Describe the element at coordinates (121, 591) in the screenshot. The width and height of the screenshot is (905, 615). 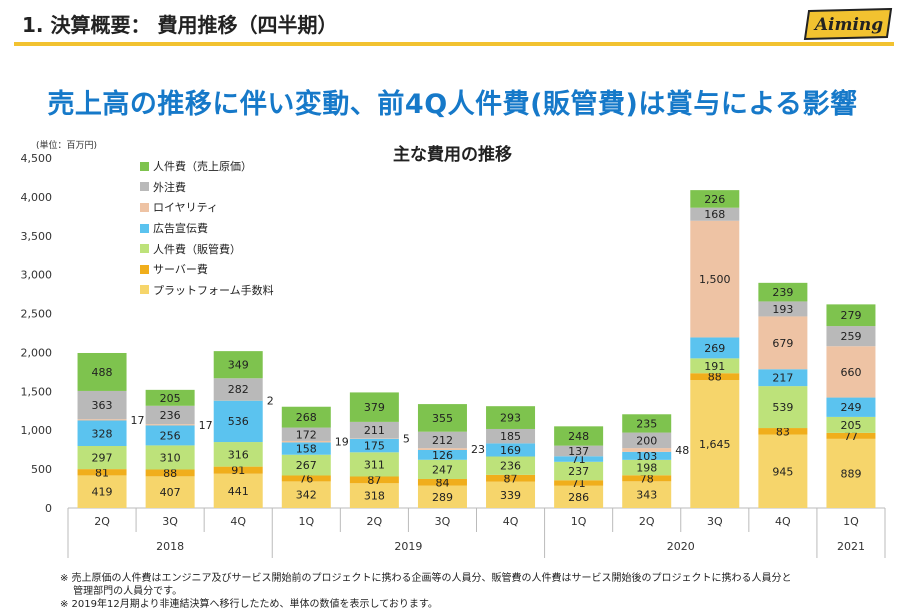
I see `footnote-1-cont: 管理部門の人員分です。` at that location.